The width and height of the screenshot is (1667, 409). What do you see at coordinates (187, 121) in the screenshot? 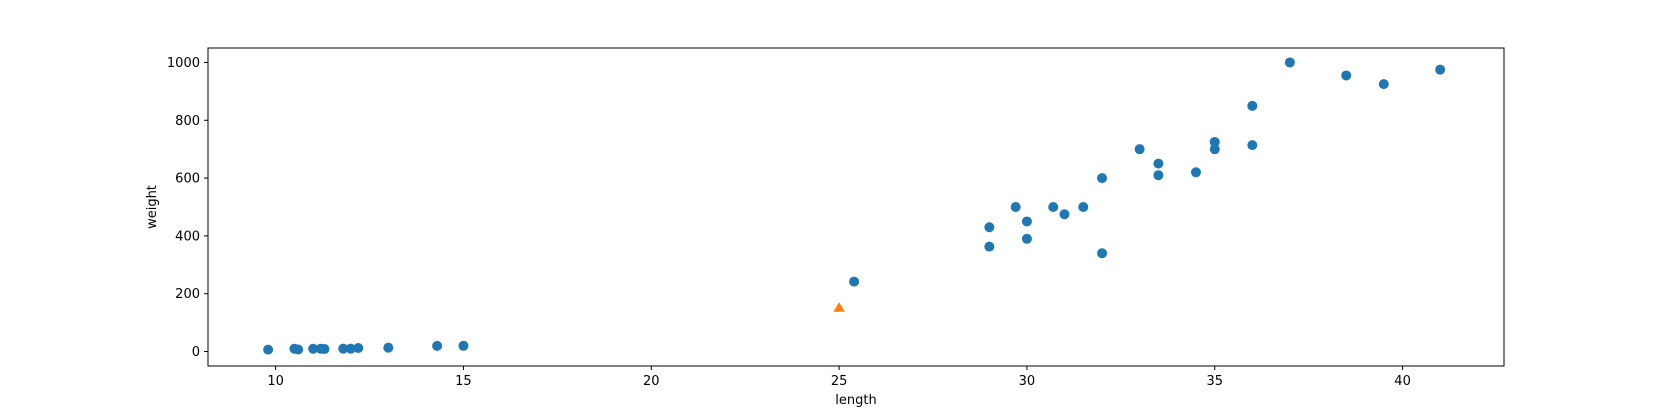
I see `y-tick-label: 800` at bounding box center [187, 121].